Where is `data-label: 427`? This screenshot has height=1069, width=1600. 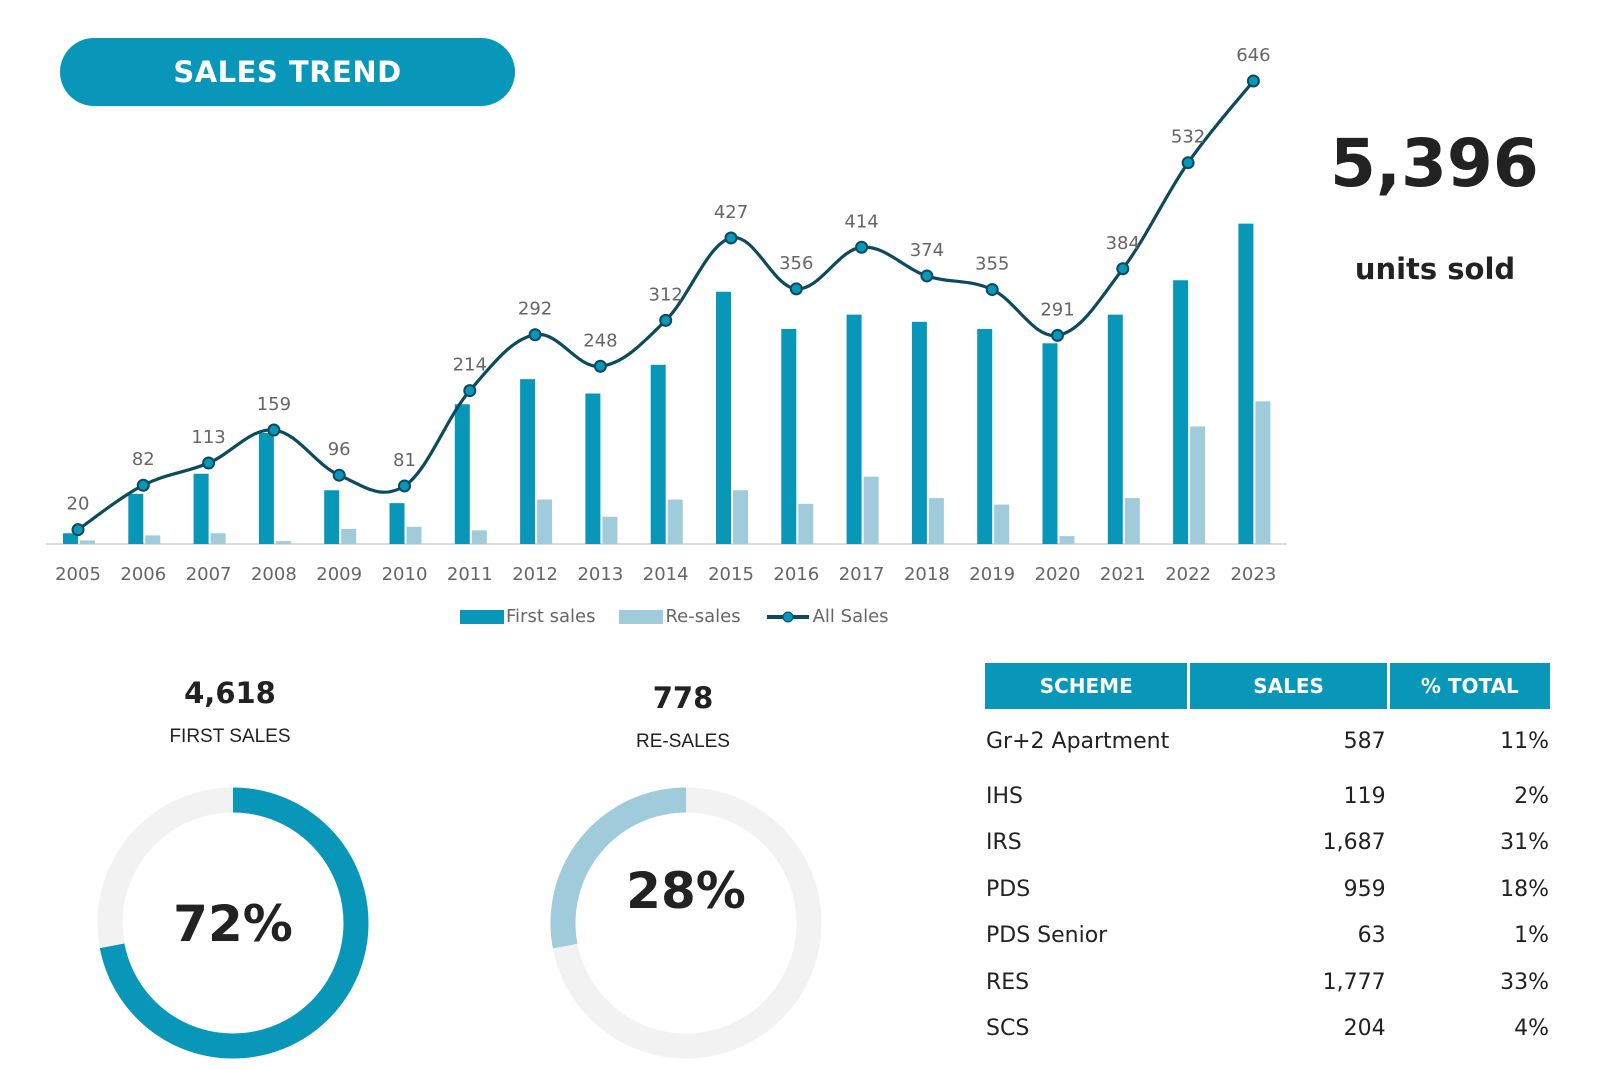
data-label: 427 is located at coordinates (731, 212).